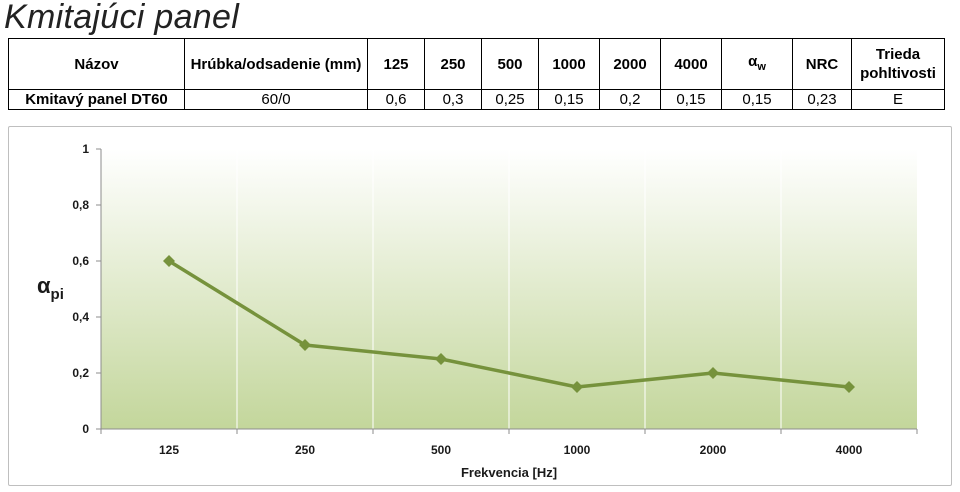 The height and width of the screenshot is (492, 960). Describe the element at coordinates (509, 472) in the screenshot. I see `x-axis-label: Frekvencia [Hz]` at that location.